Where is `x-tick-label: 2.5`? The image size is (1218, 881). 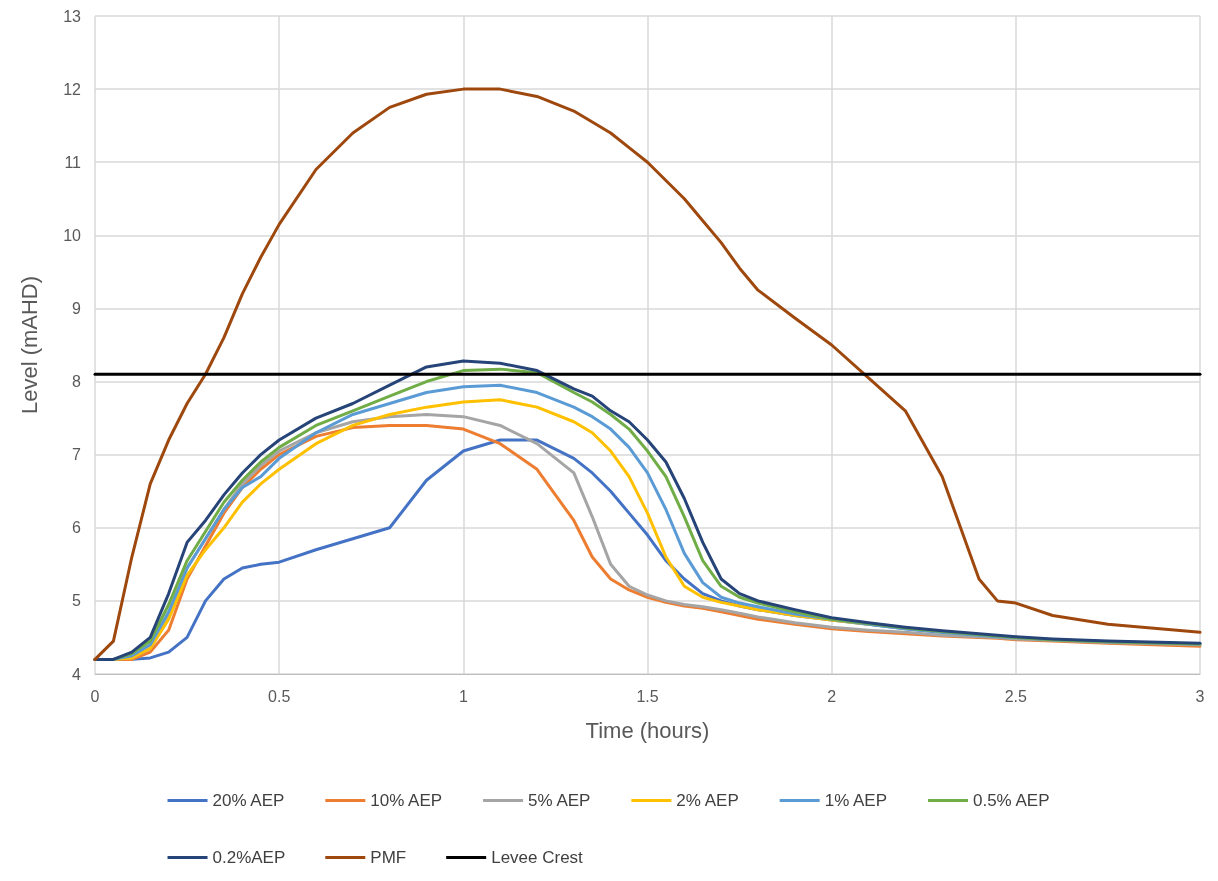
x-tick-label: 2.5 is located at coordinates (1016, 696).